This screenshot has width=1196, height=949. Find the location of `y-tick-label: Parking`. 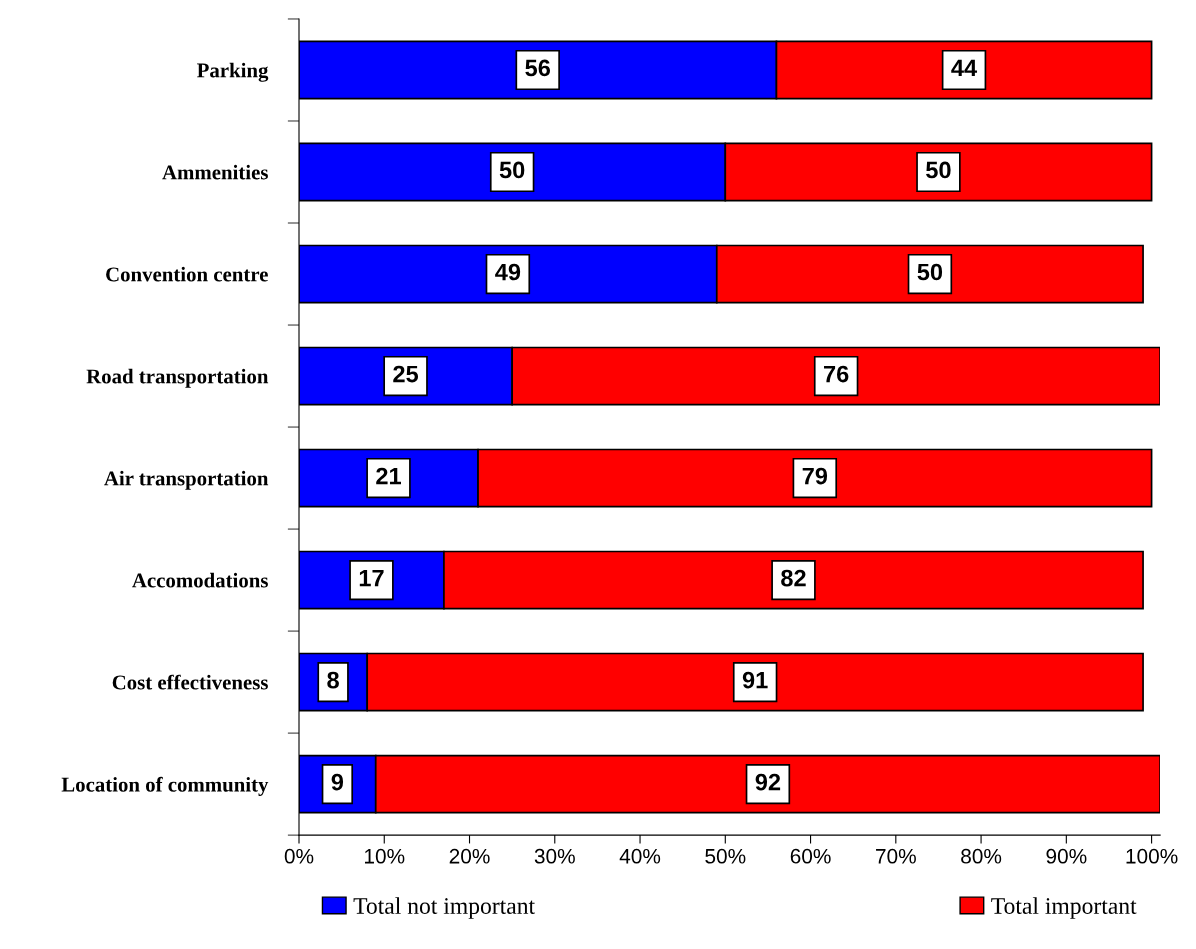

y-tick-label: Parking is located at coordinates (233, 72).